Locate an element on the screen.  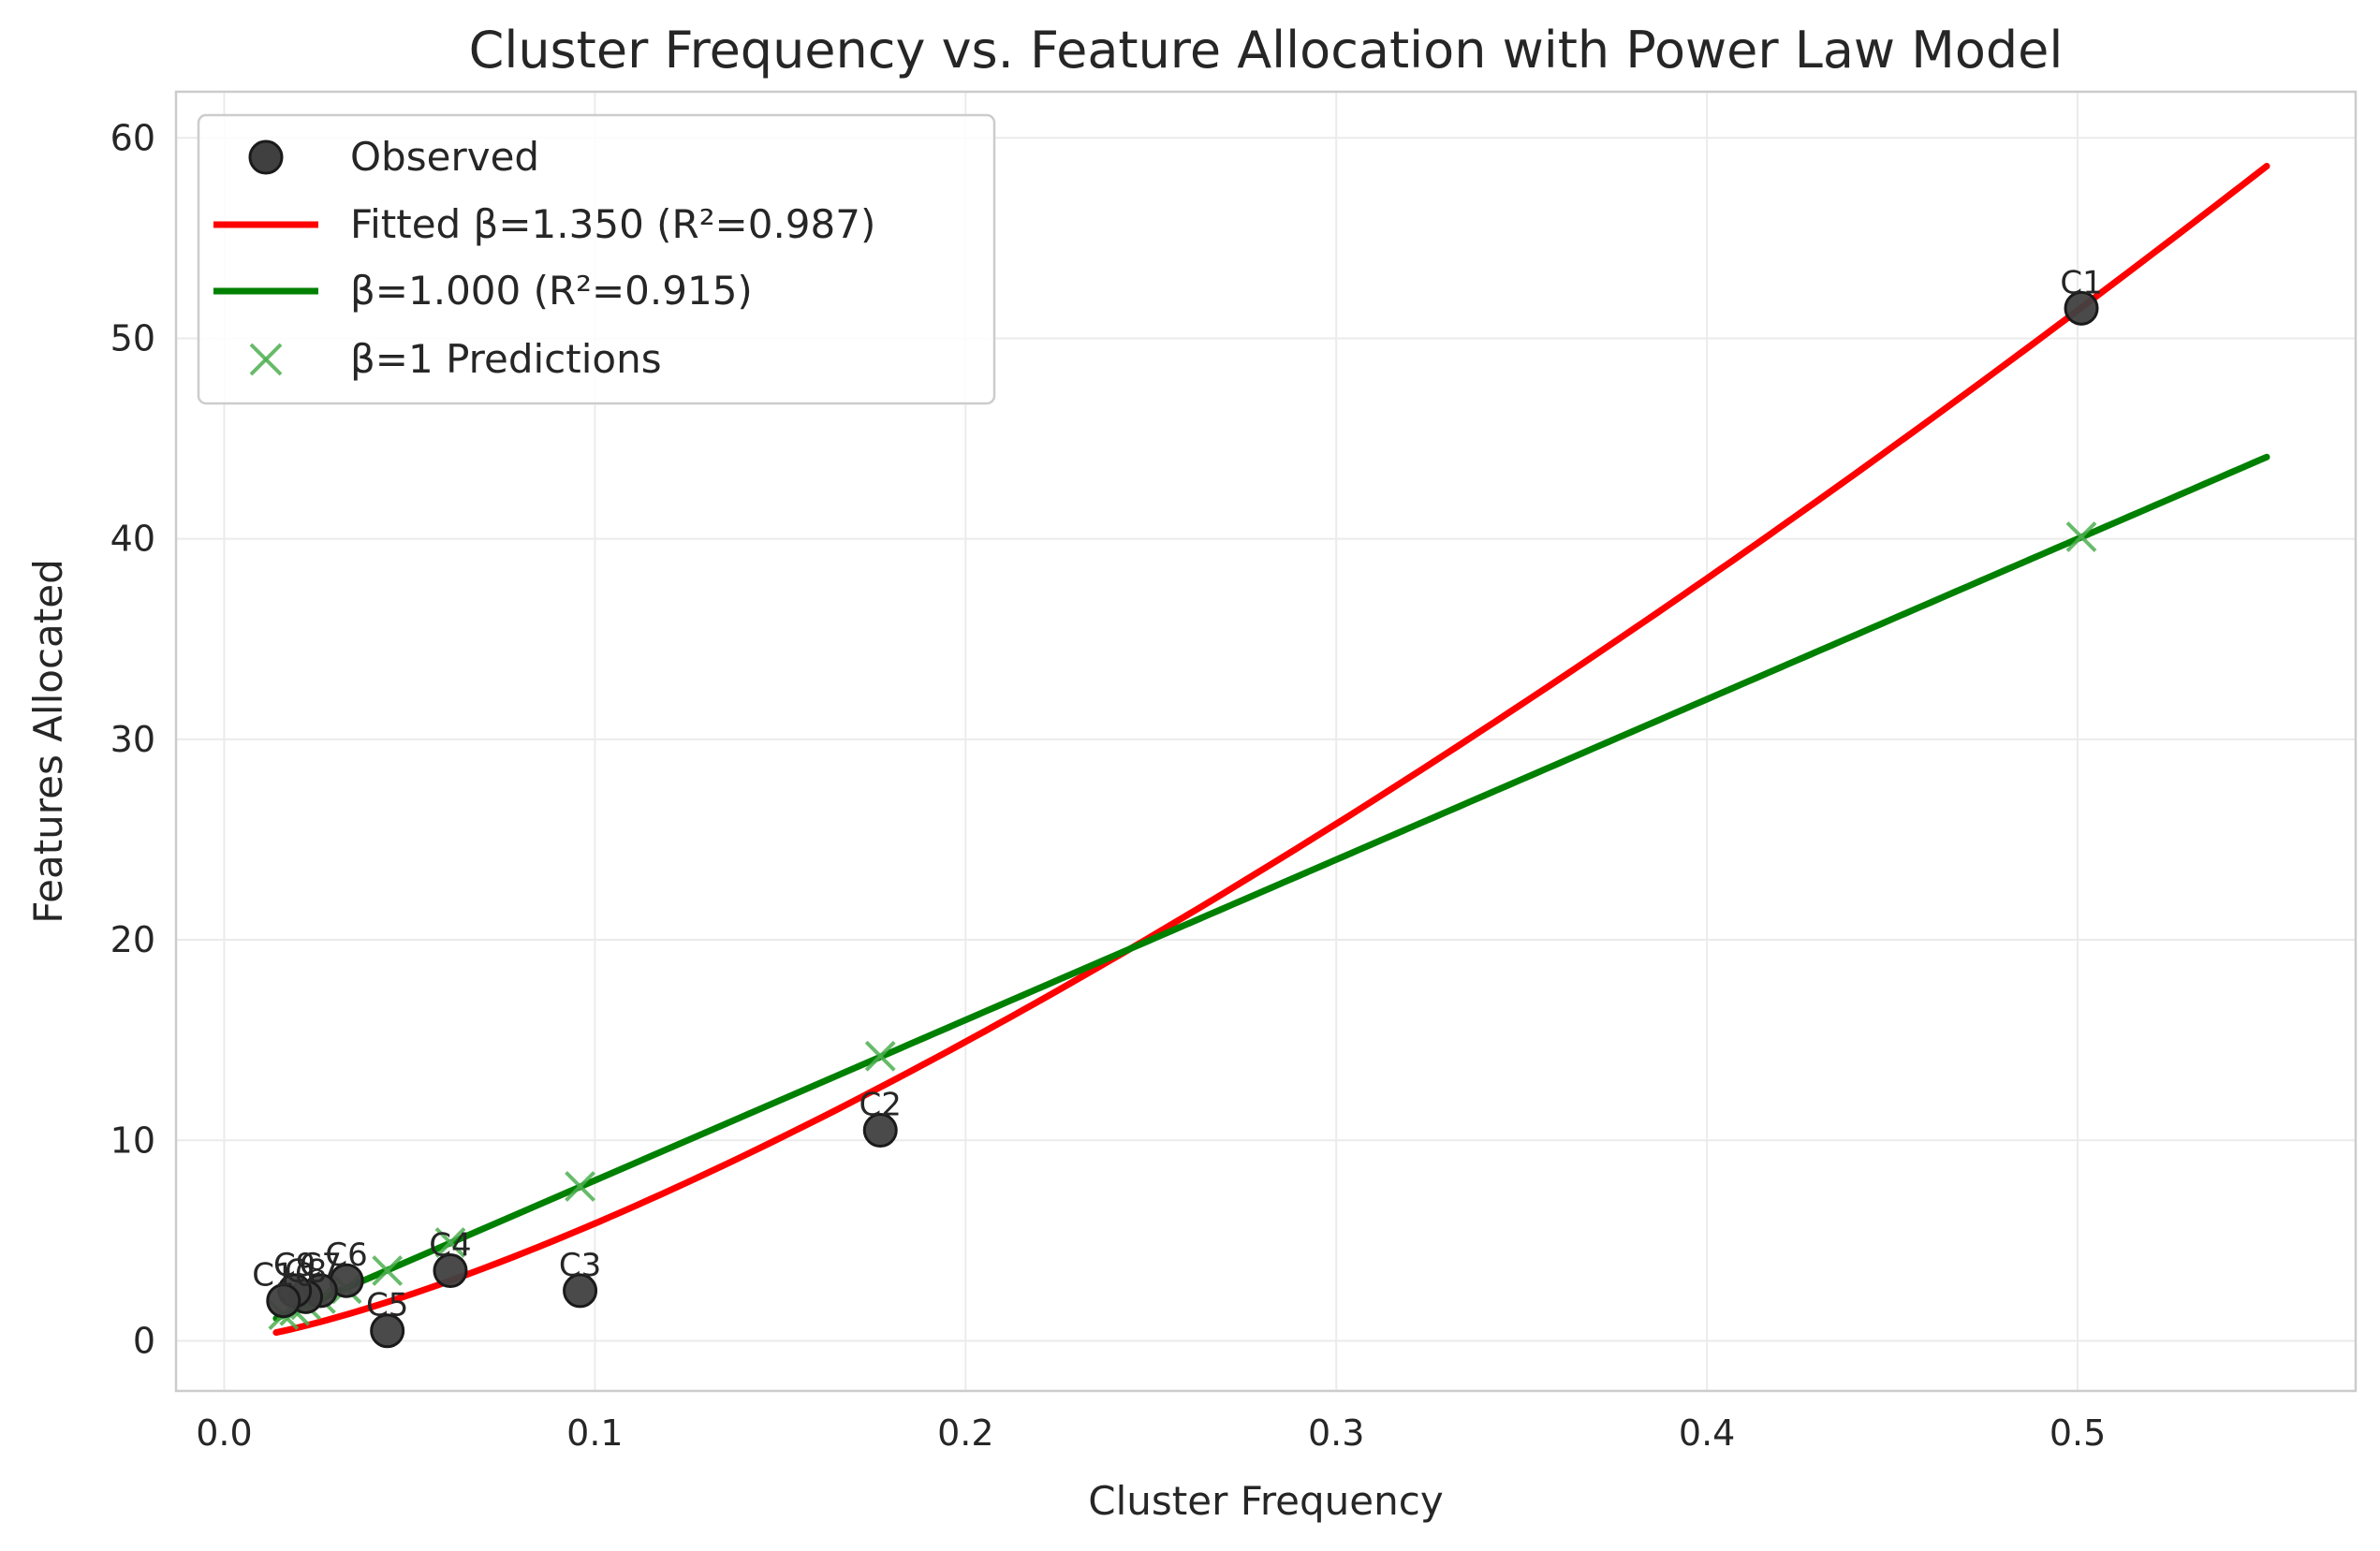
point-label: C10 is located at coordinates (283, 1276).